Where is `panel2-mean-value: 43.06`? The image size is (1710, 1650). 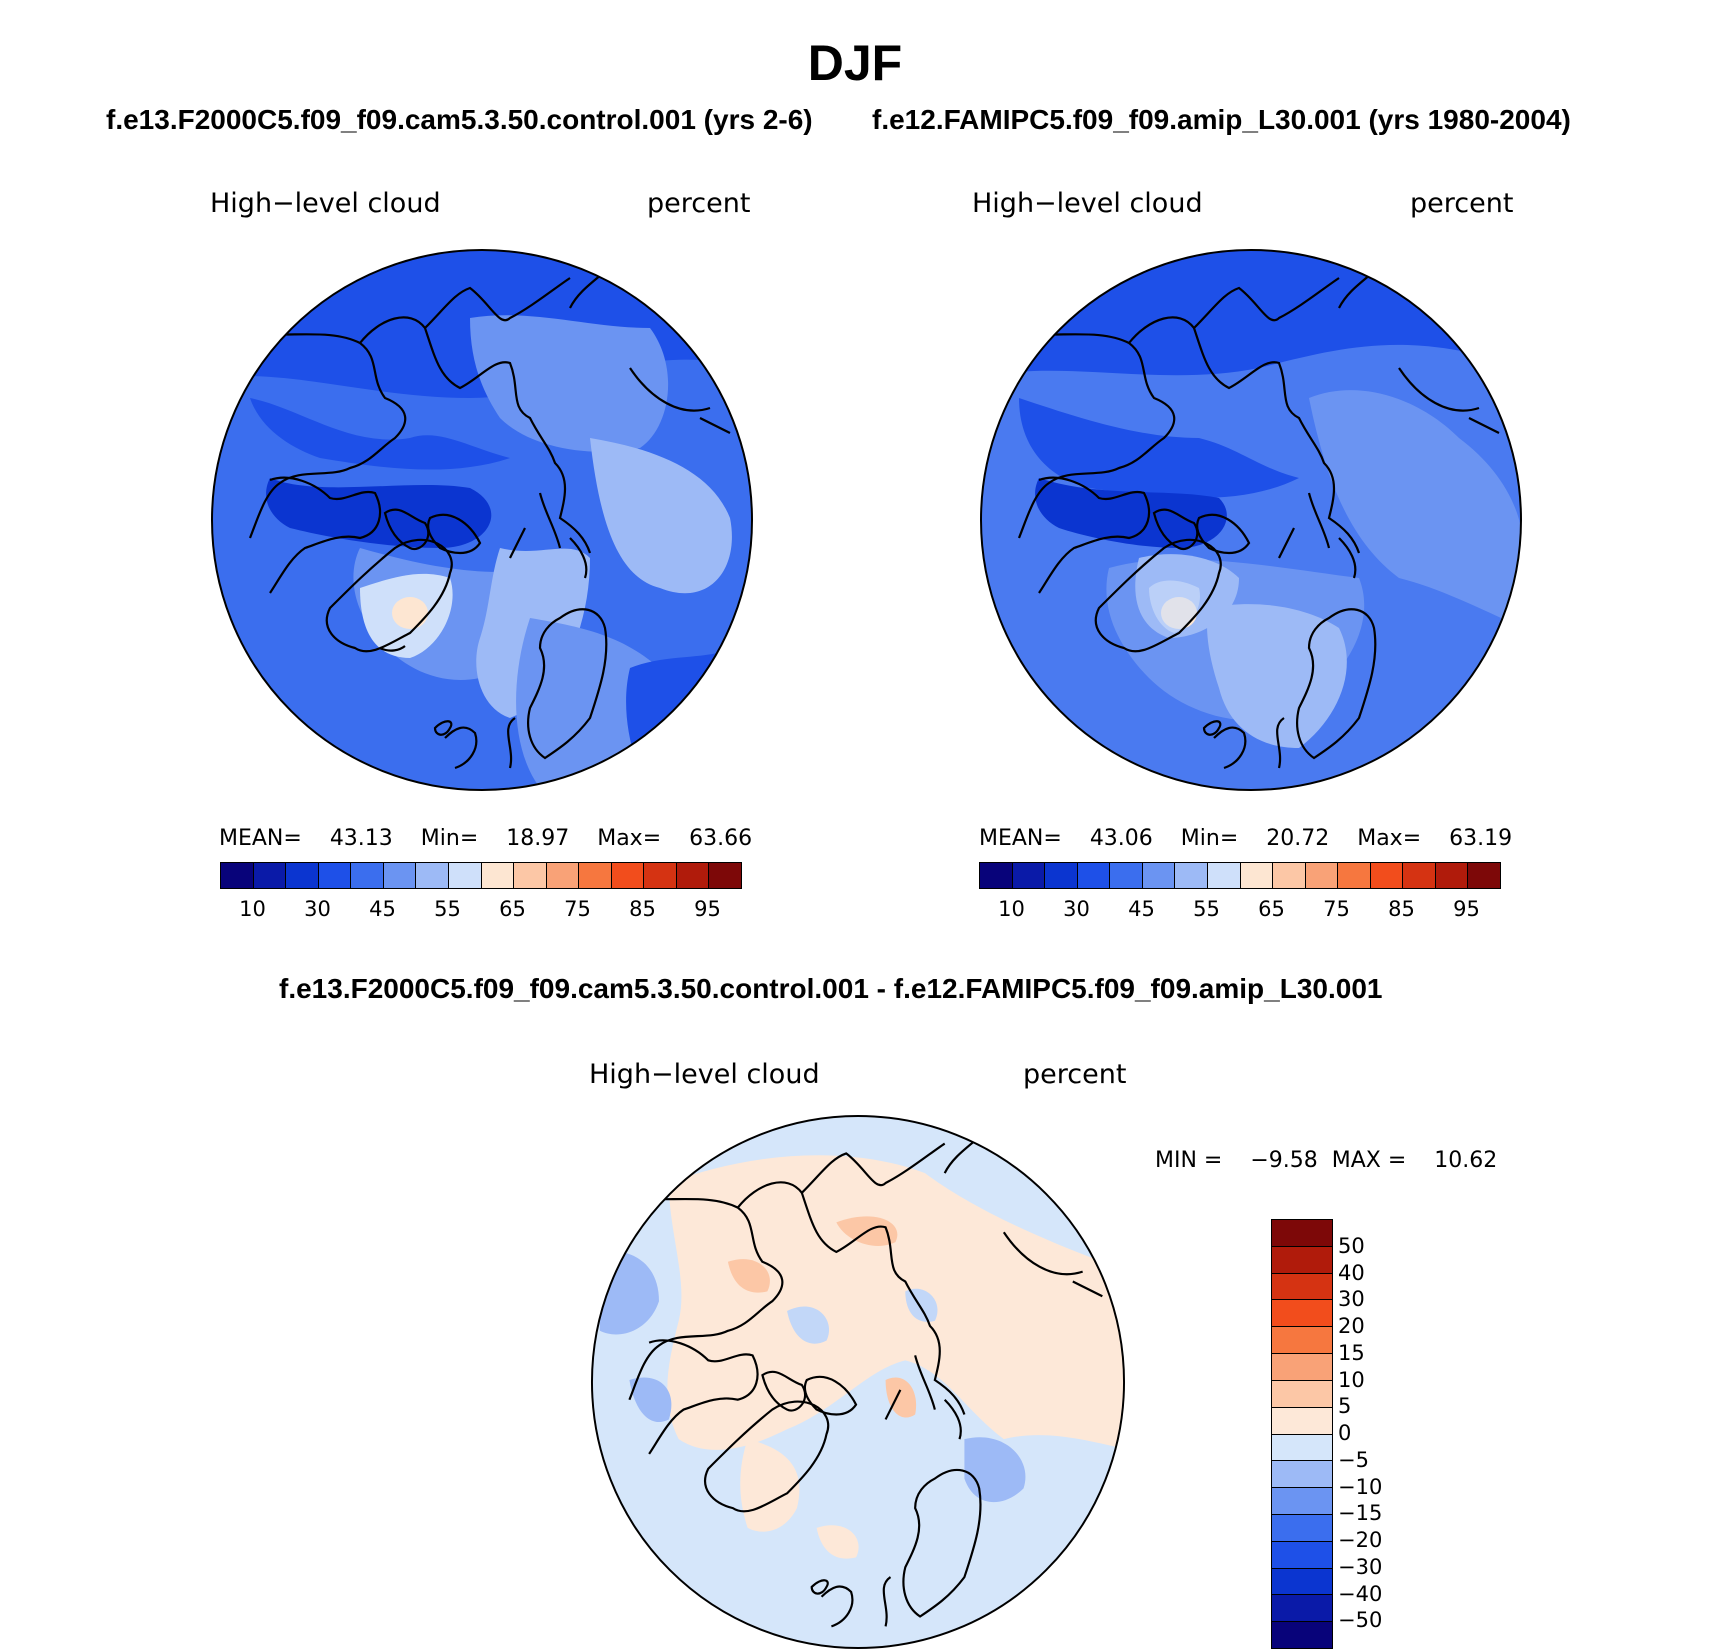
panel2-mean-value: 43.06 is located at coordinates (1121, 838).